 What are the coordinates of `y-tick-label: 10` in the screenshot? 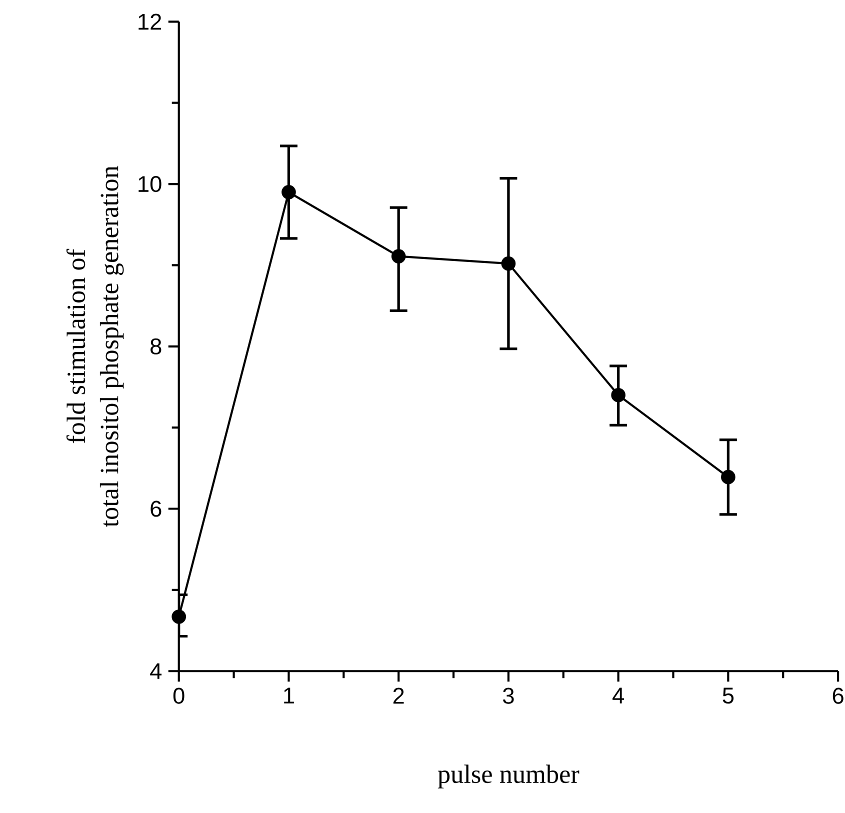 It's located at (150, 184).